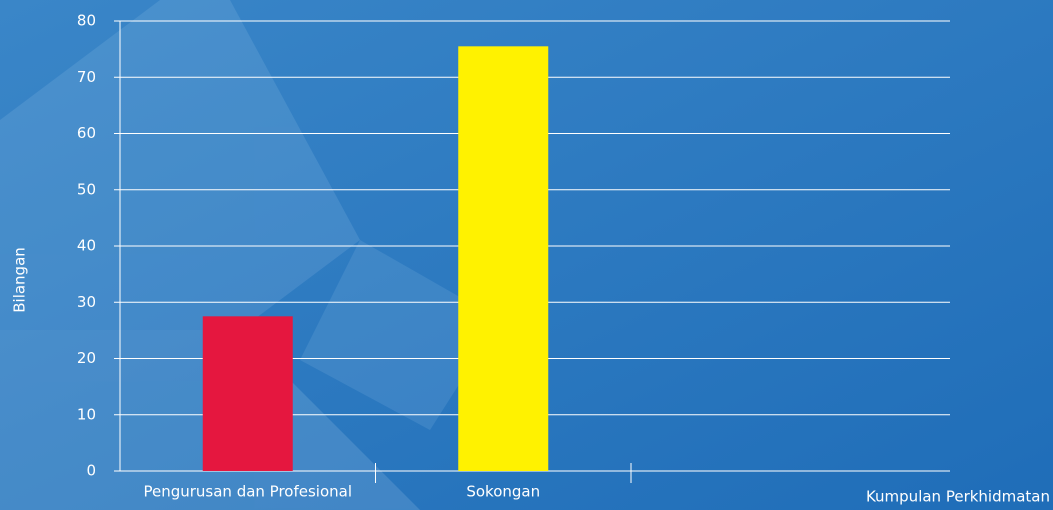 Image resolution: width=1053 pixels, height=510 pixels. What do you see at coordinates (86, 414) in the screenshot?
I see `y-tick-label: 10` at bounding box center [86, 414].